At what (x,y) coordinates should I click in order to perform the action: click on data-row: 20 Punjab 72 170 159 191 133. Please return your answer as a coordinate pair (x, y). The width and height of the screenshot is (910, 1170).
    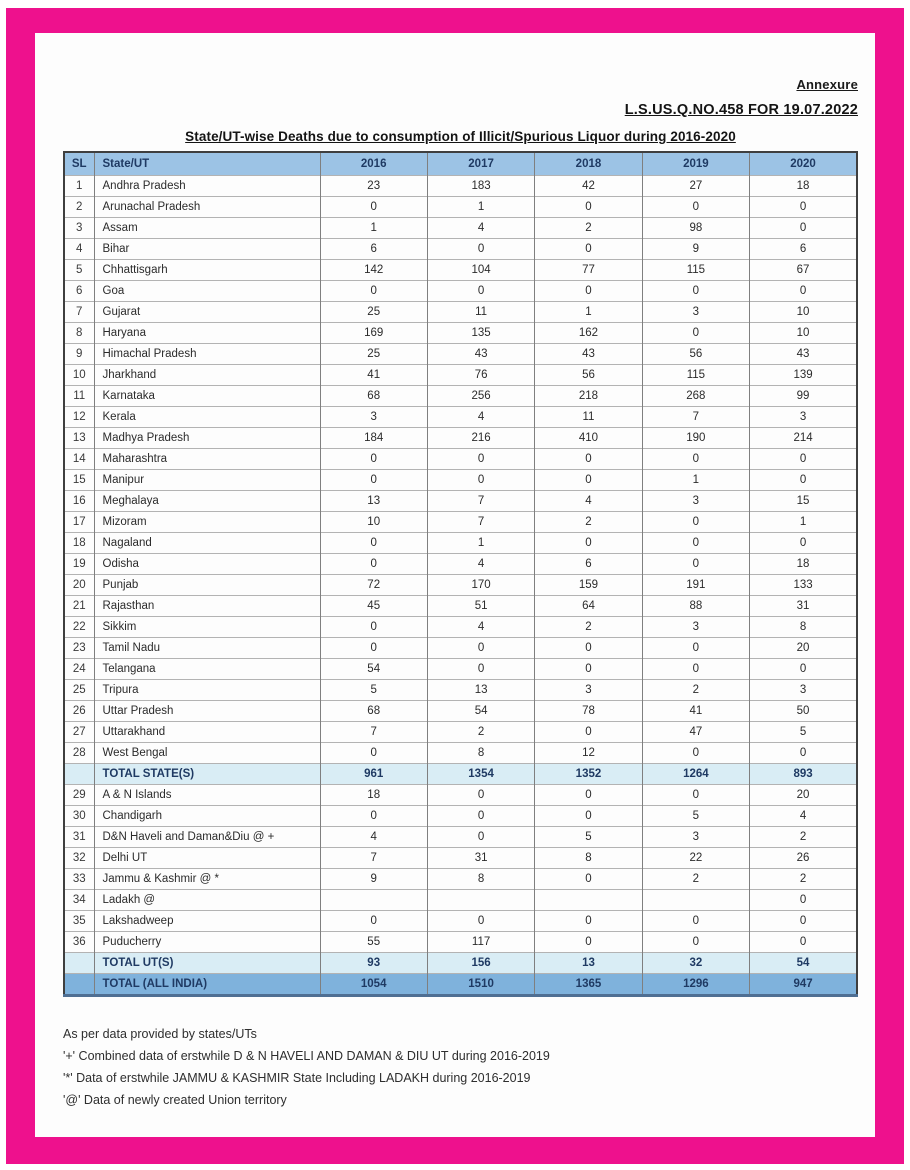
    Looking at the image, I should click on (460, 585).